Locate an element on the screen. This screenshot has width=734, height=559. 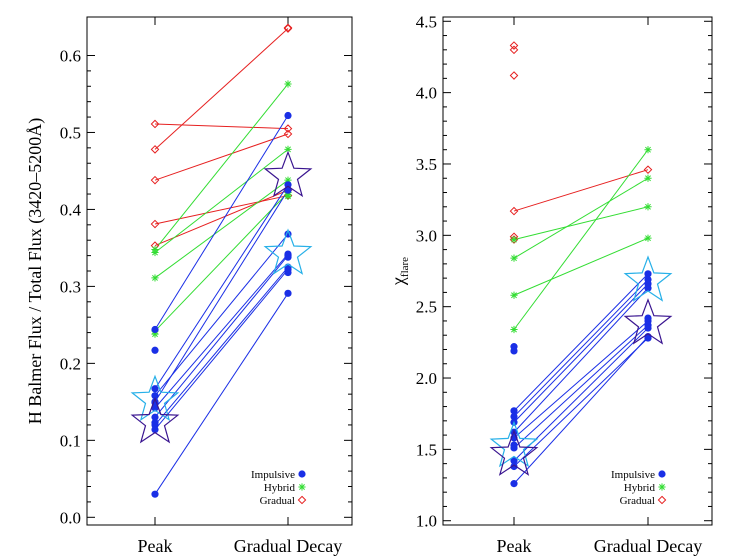
y-tick-label: 4.5 is located at coordinates (426, 21).